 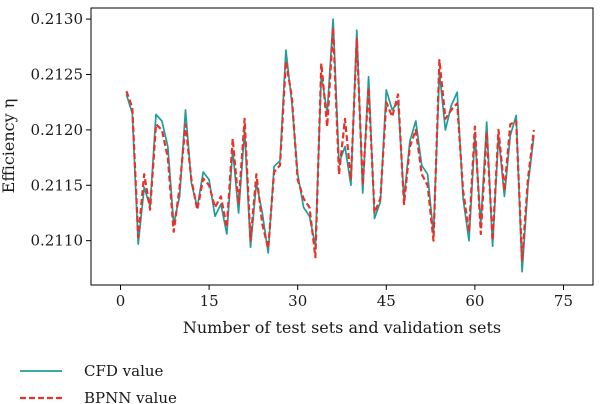 I want to click on x-tick-label: 60, so click(x=474, y=301).